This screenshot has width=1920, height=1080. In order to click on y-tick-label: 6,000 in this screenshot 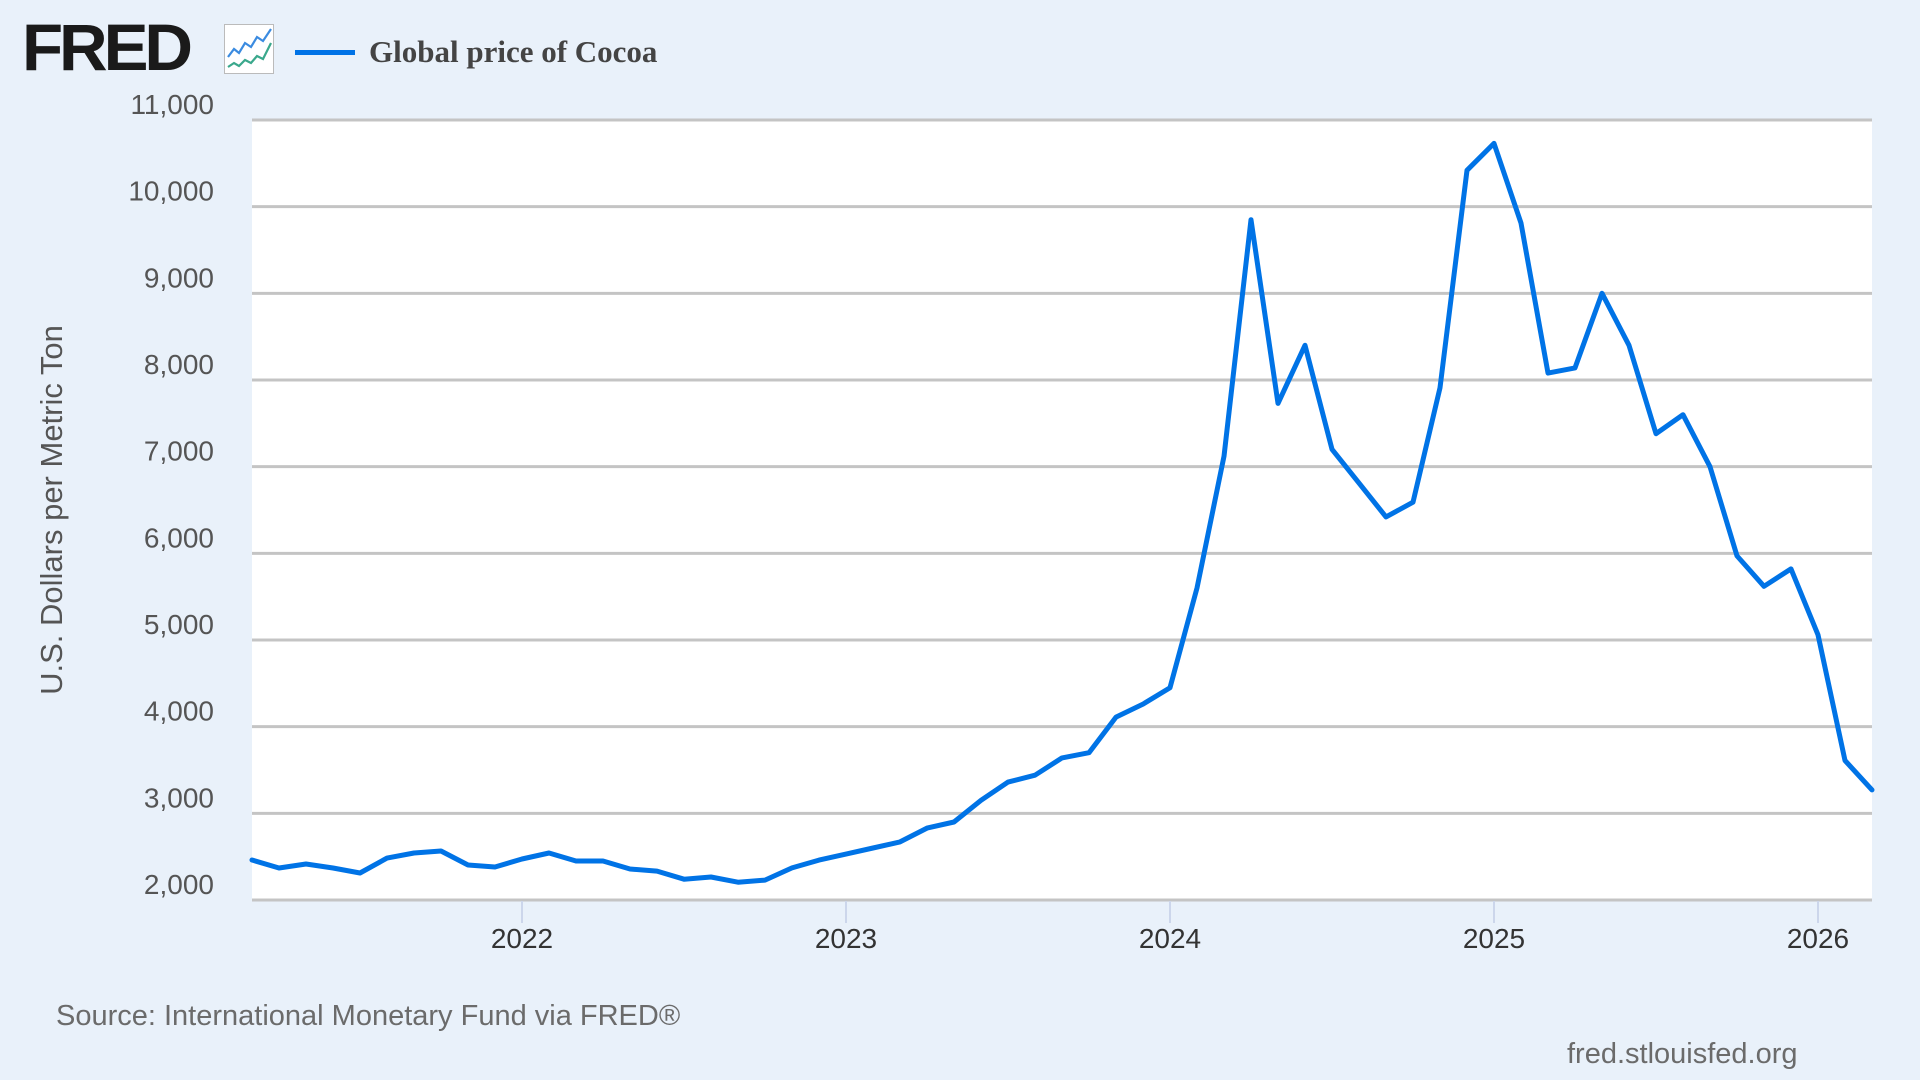, I will do `click(179, 537)`.